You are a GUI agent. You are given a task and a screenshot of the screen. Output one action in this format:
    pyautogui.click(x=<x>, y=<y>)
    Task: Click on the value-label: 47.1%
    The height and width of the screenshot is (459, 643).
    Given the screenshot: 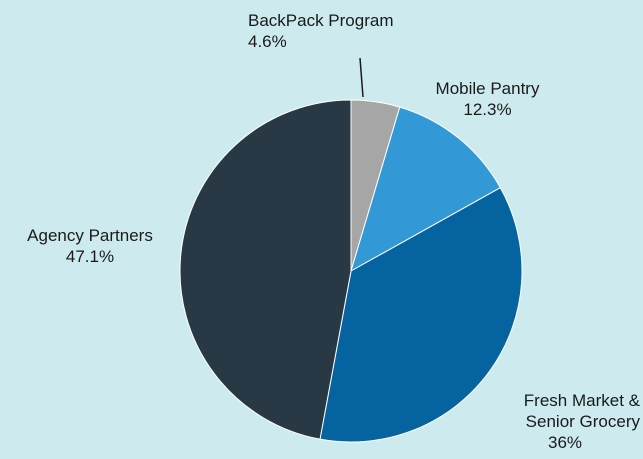 What is the action you would take?
    pyautogui.click(x=90, y=256)
    